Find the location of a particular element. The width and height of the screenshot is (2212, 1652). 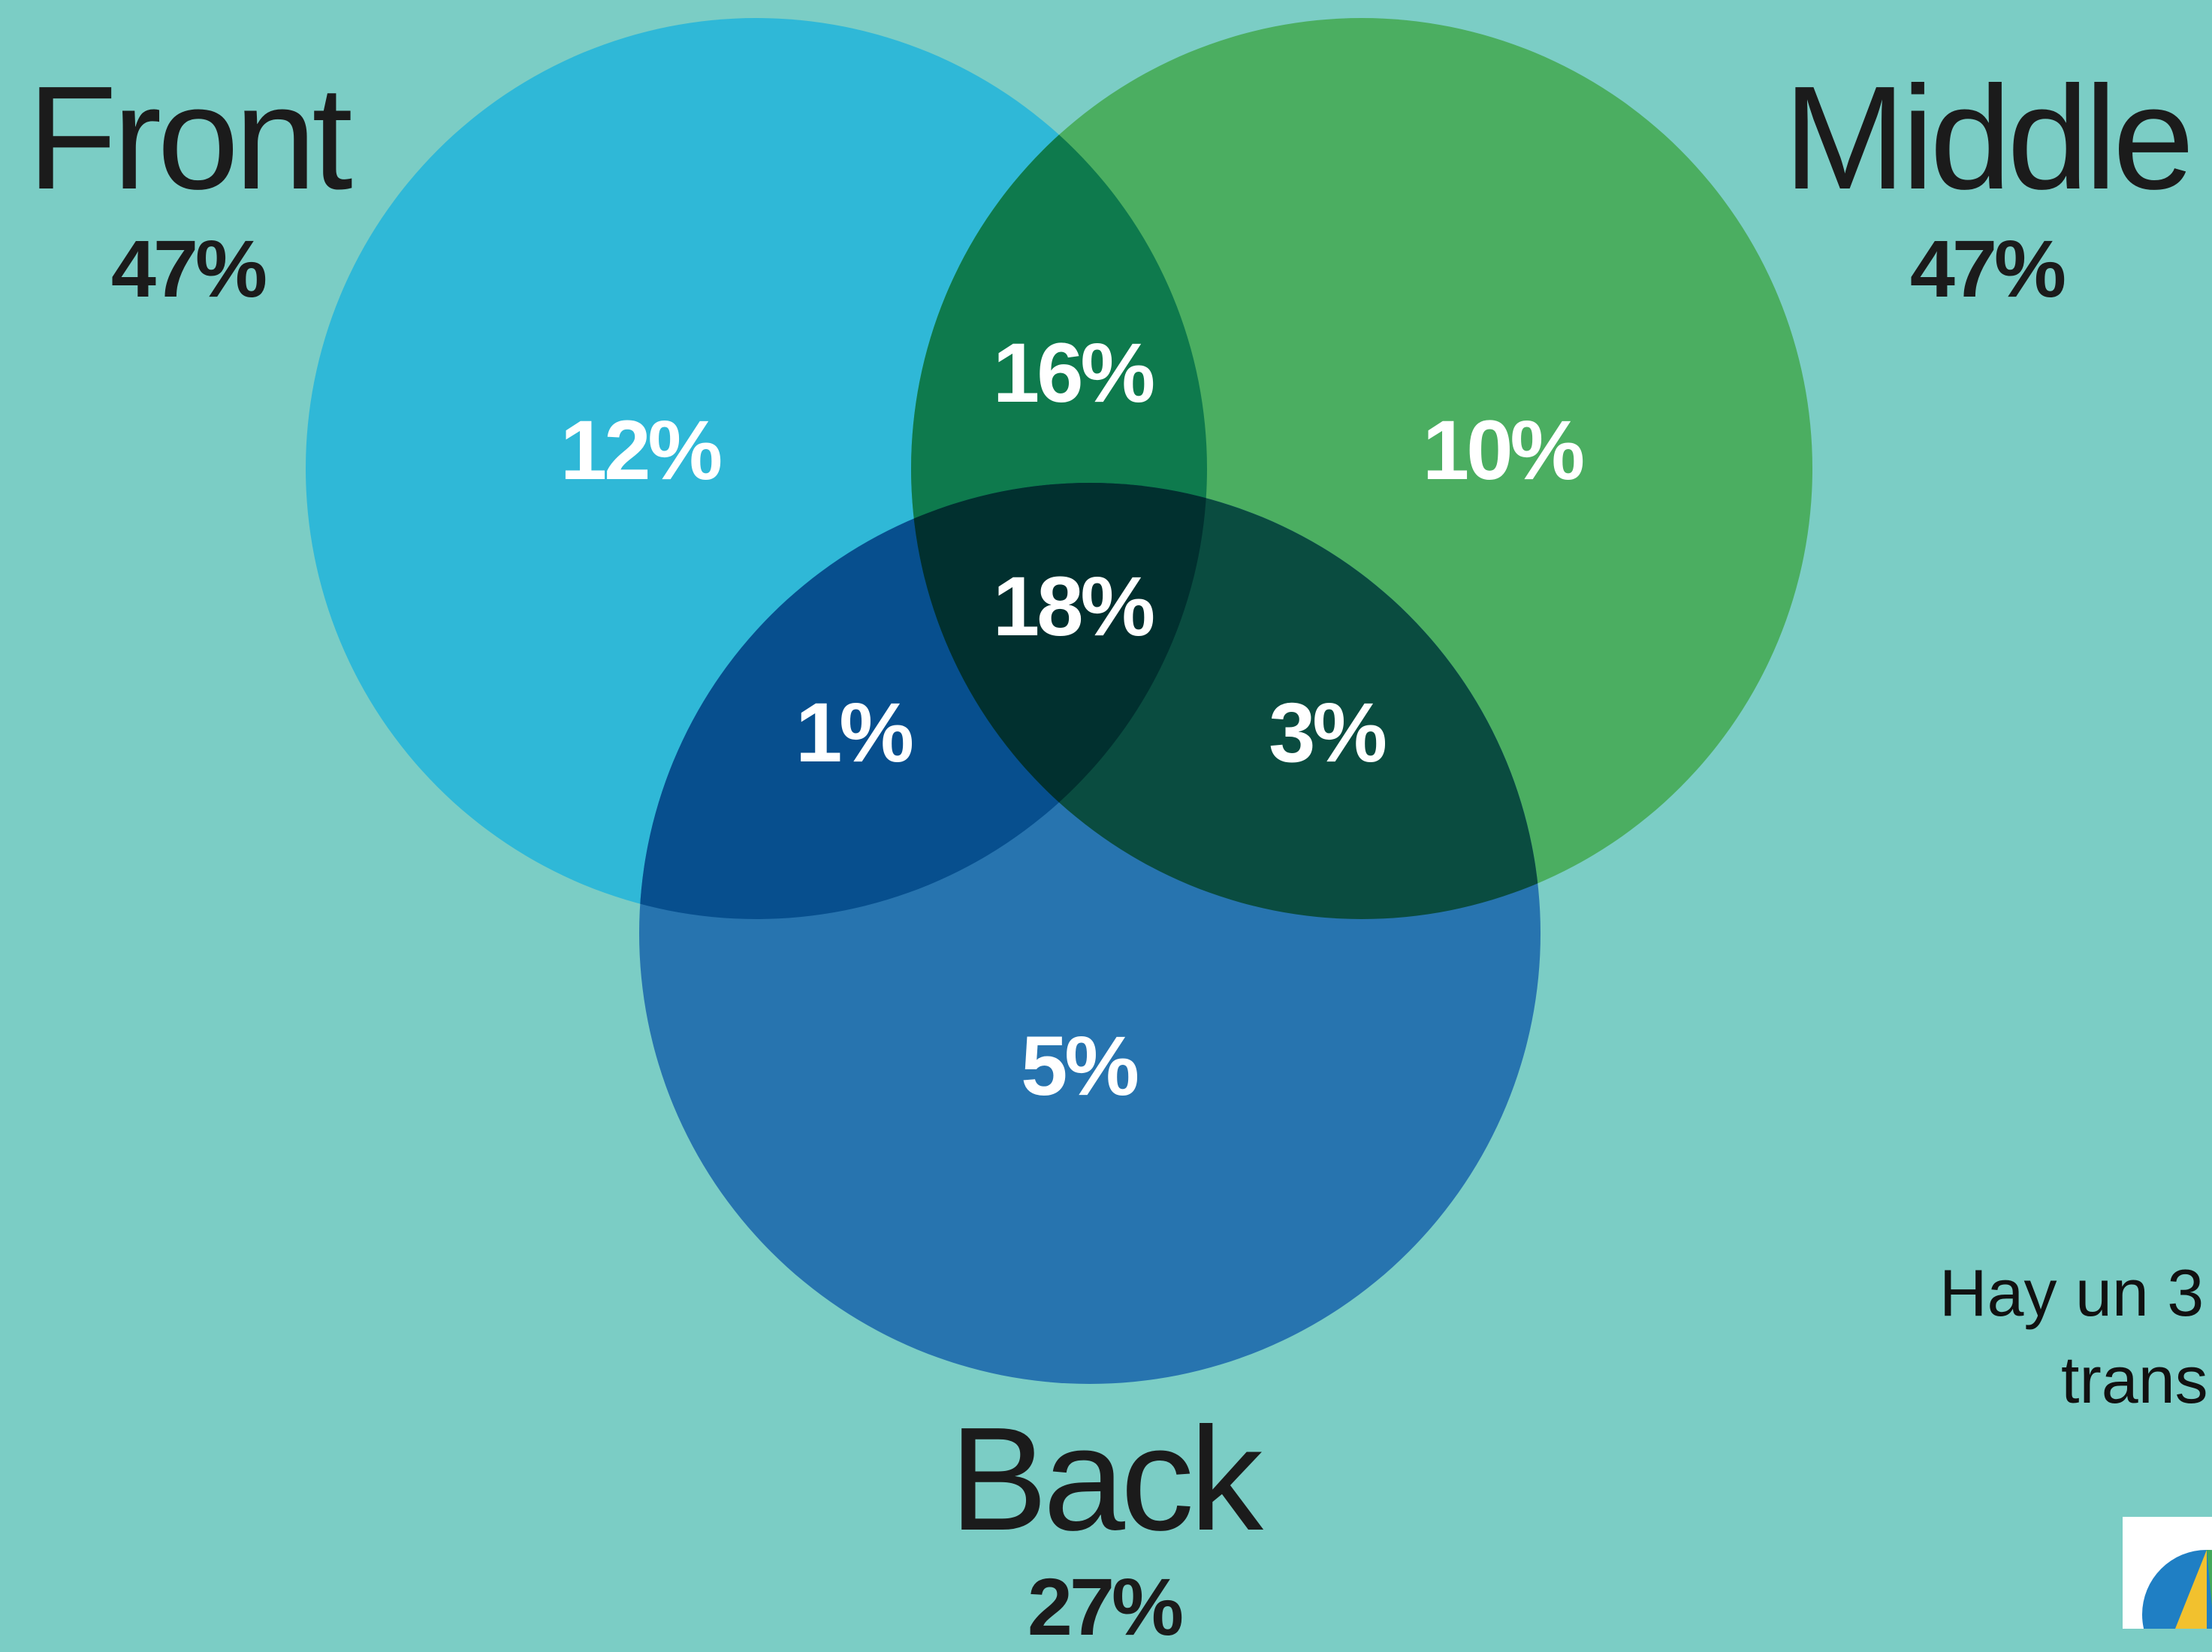

front-label: Front 47% is located at coordinates (188, 187).